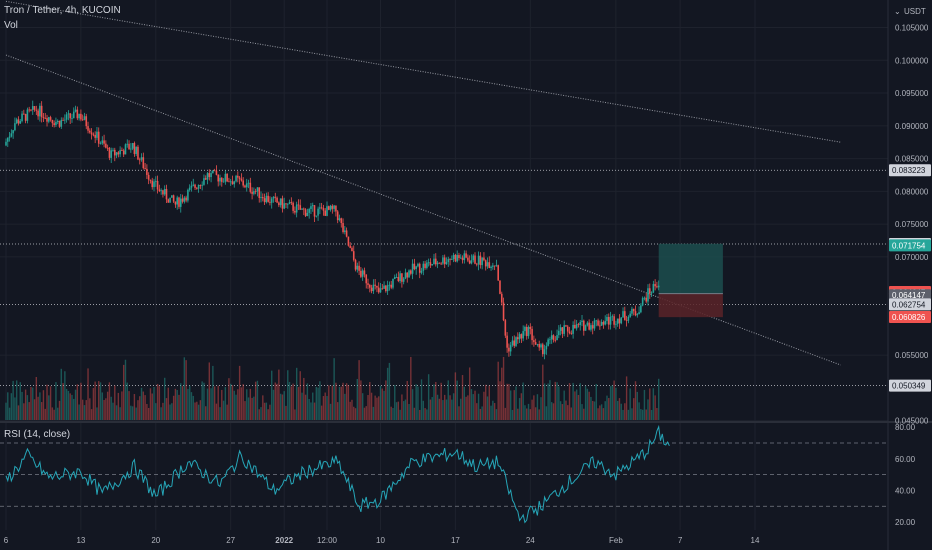  What do you see at coordinates (11, 25) in the screenshot?
I see `volume-indicator-label: Vol` at bounding box center [11, 25].